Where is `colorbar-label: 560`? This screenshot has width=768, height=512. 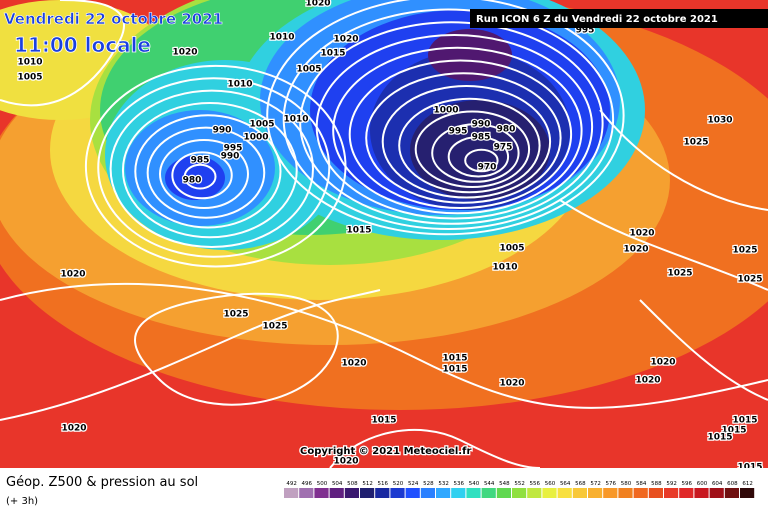 colorbar-label: 560 is located at coordinates (550, 484).